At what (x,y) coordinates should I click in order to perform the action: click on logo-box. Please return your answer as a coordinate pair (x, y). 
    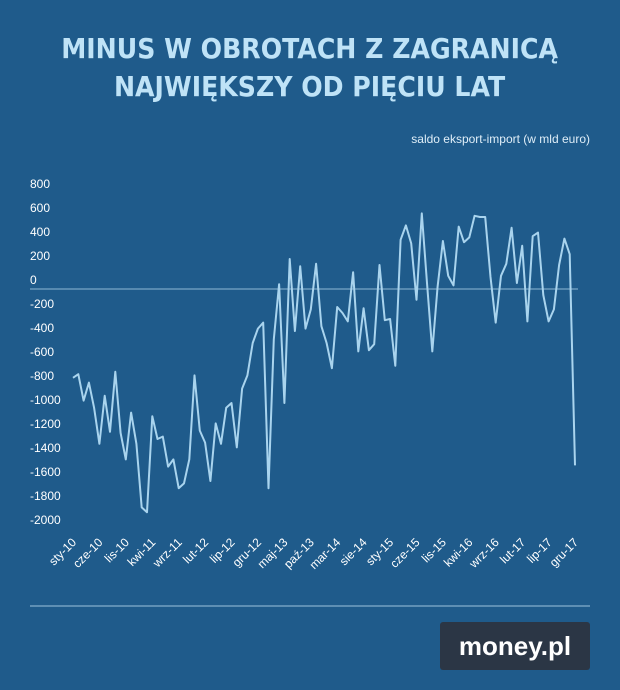
    Looking at the image, I should click on (515, 646).